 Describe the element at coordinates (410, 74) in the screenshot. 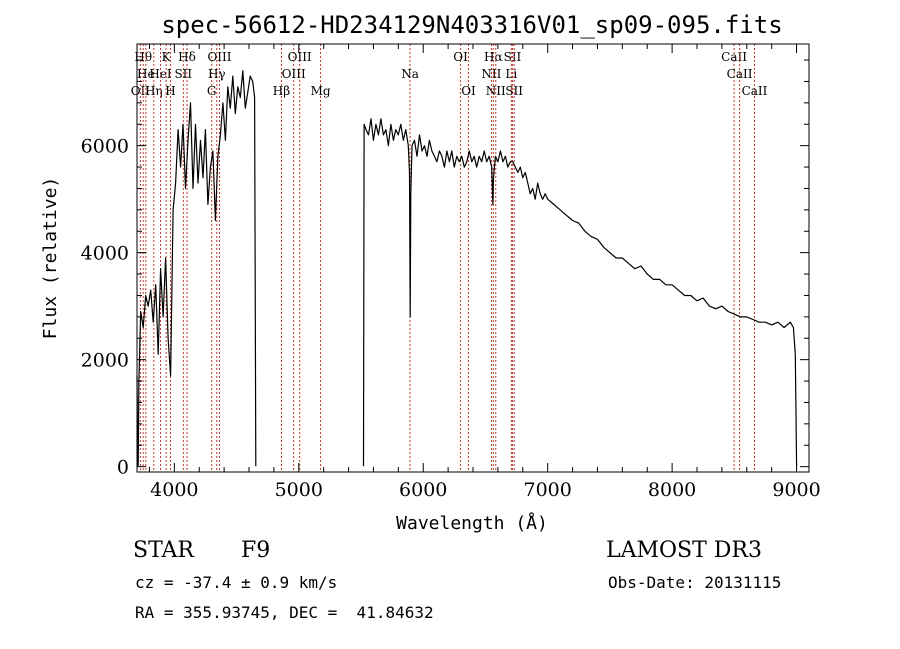

I see `spectral-line-label: Na` at that location.